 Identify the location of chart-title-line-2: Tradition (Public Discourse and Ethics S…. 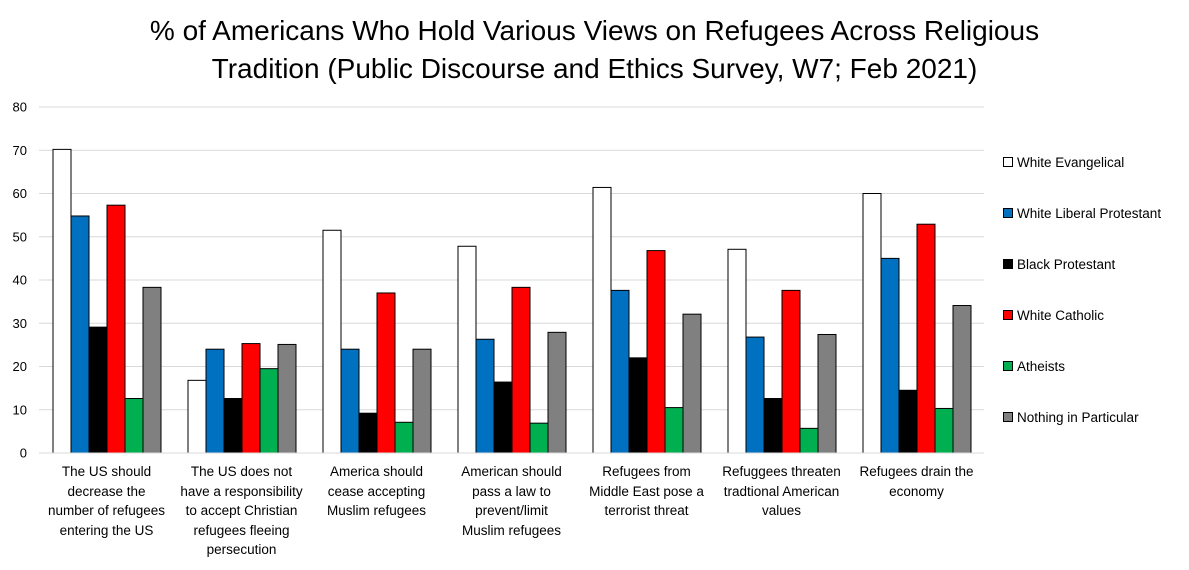
(594, 68).